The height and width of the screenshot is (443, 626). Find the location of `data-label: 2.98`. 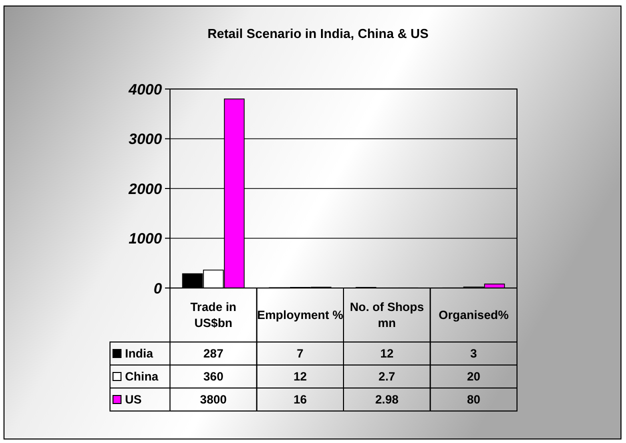

data-label: 2.98 is located at coordinates (387, 399).